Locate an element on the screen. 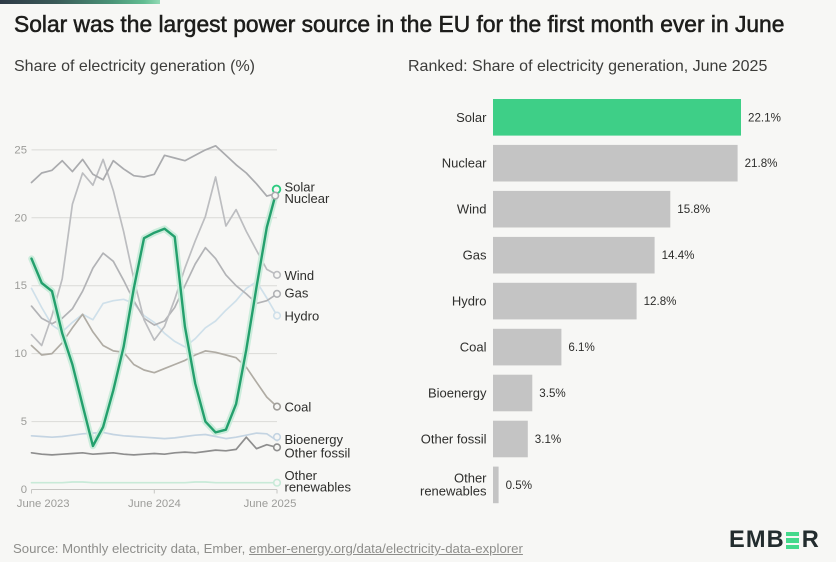  svg-text: June 2025 is located at coordinates (270, 504).